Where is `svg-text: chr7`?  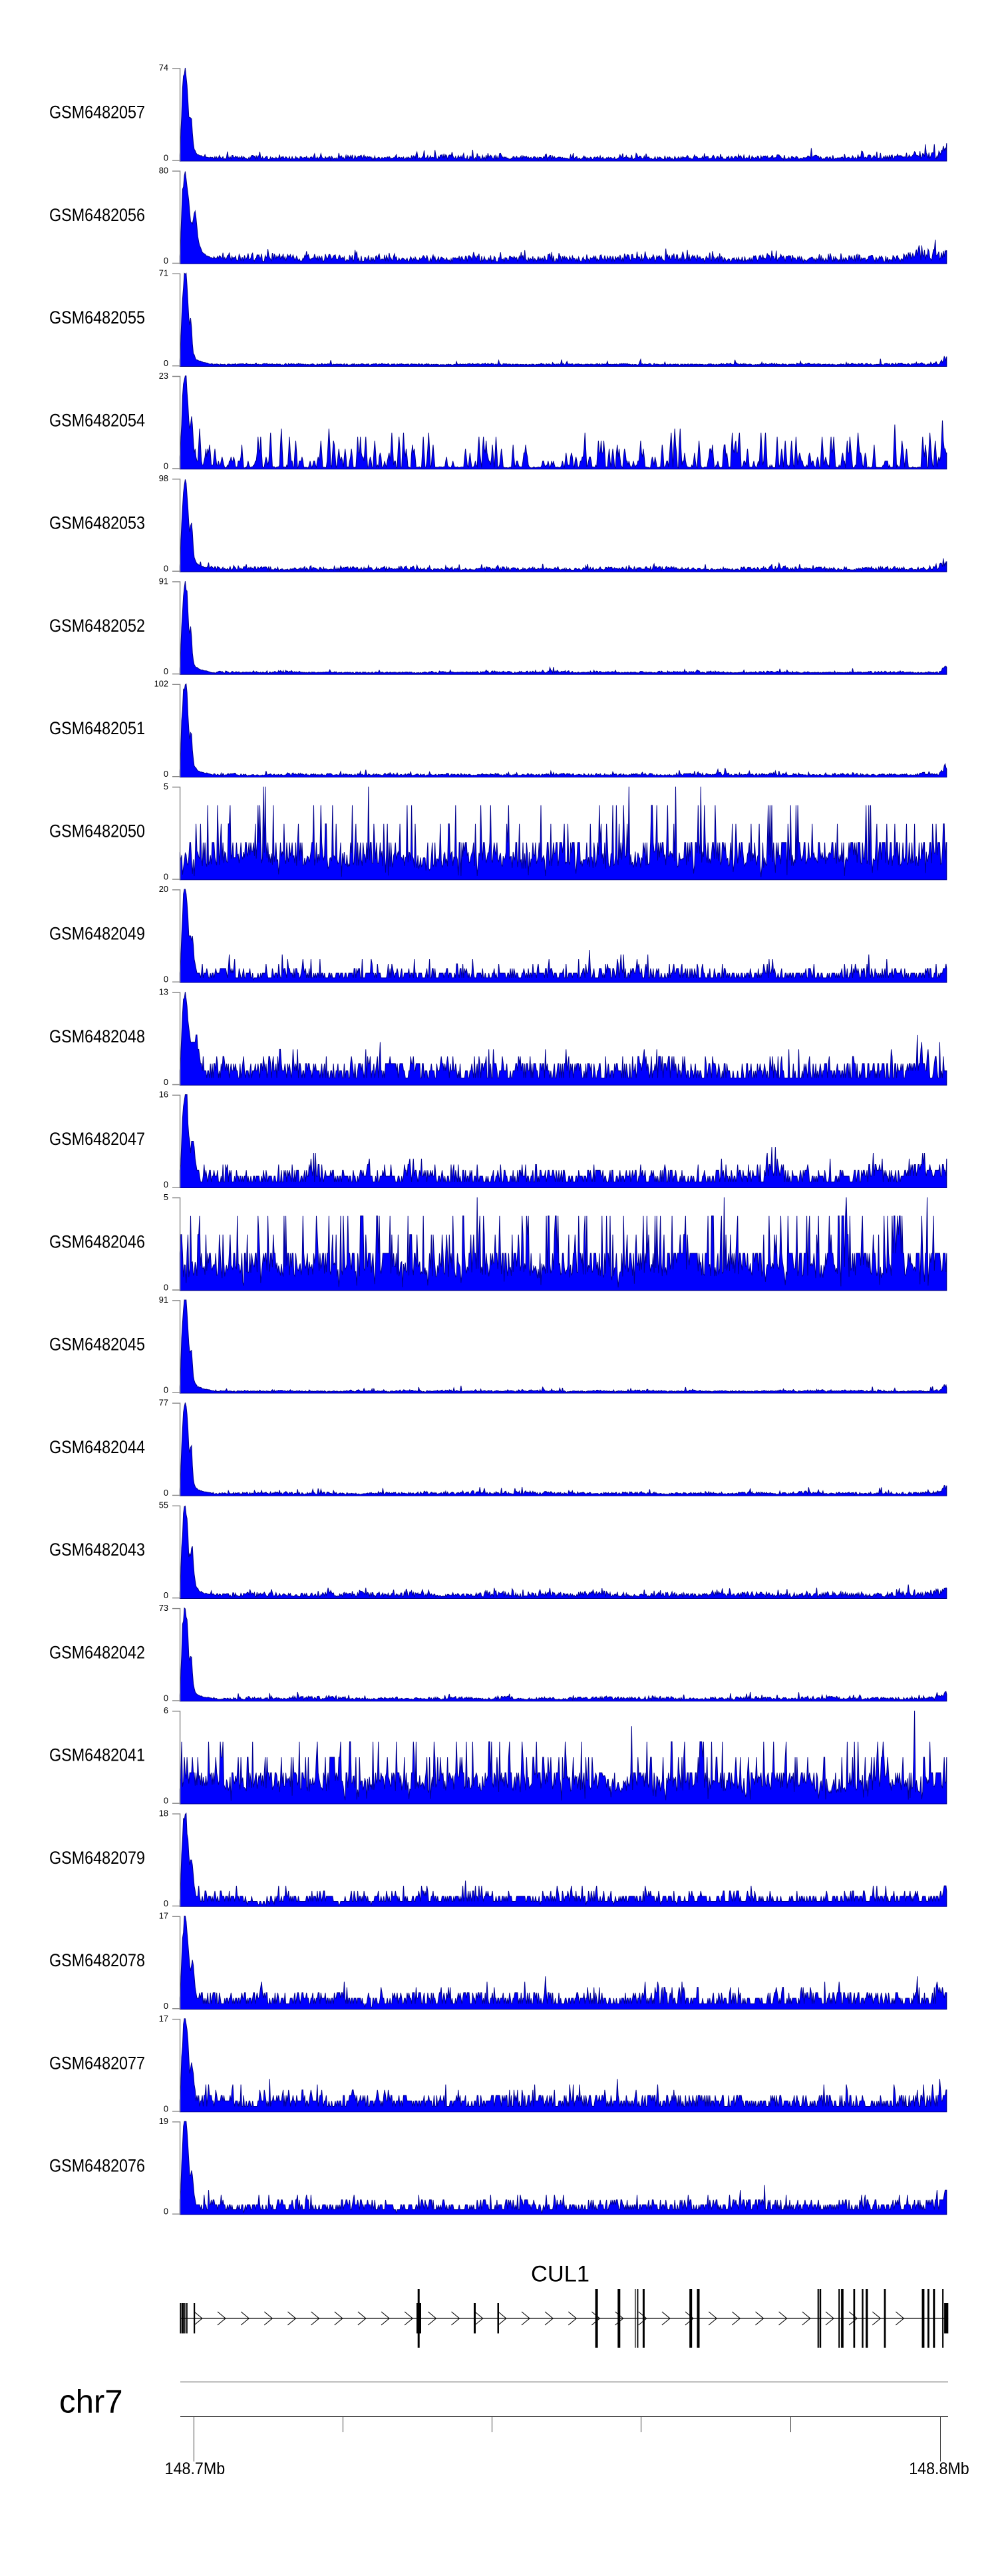 svg-text: chr7 is located at coordinates (91, 2402).